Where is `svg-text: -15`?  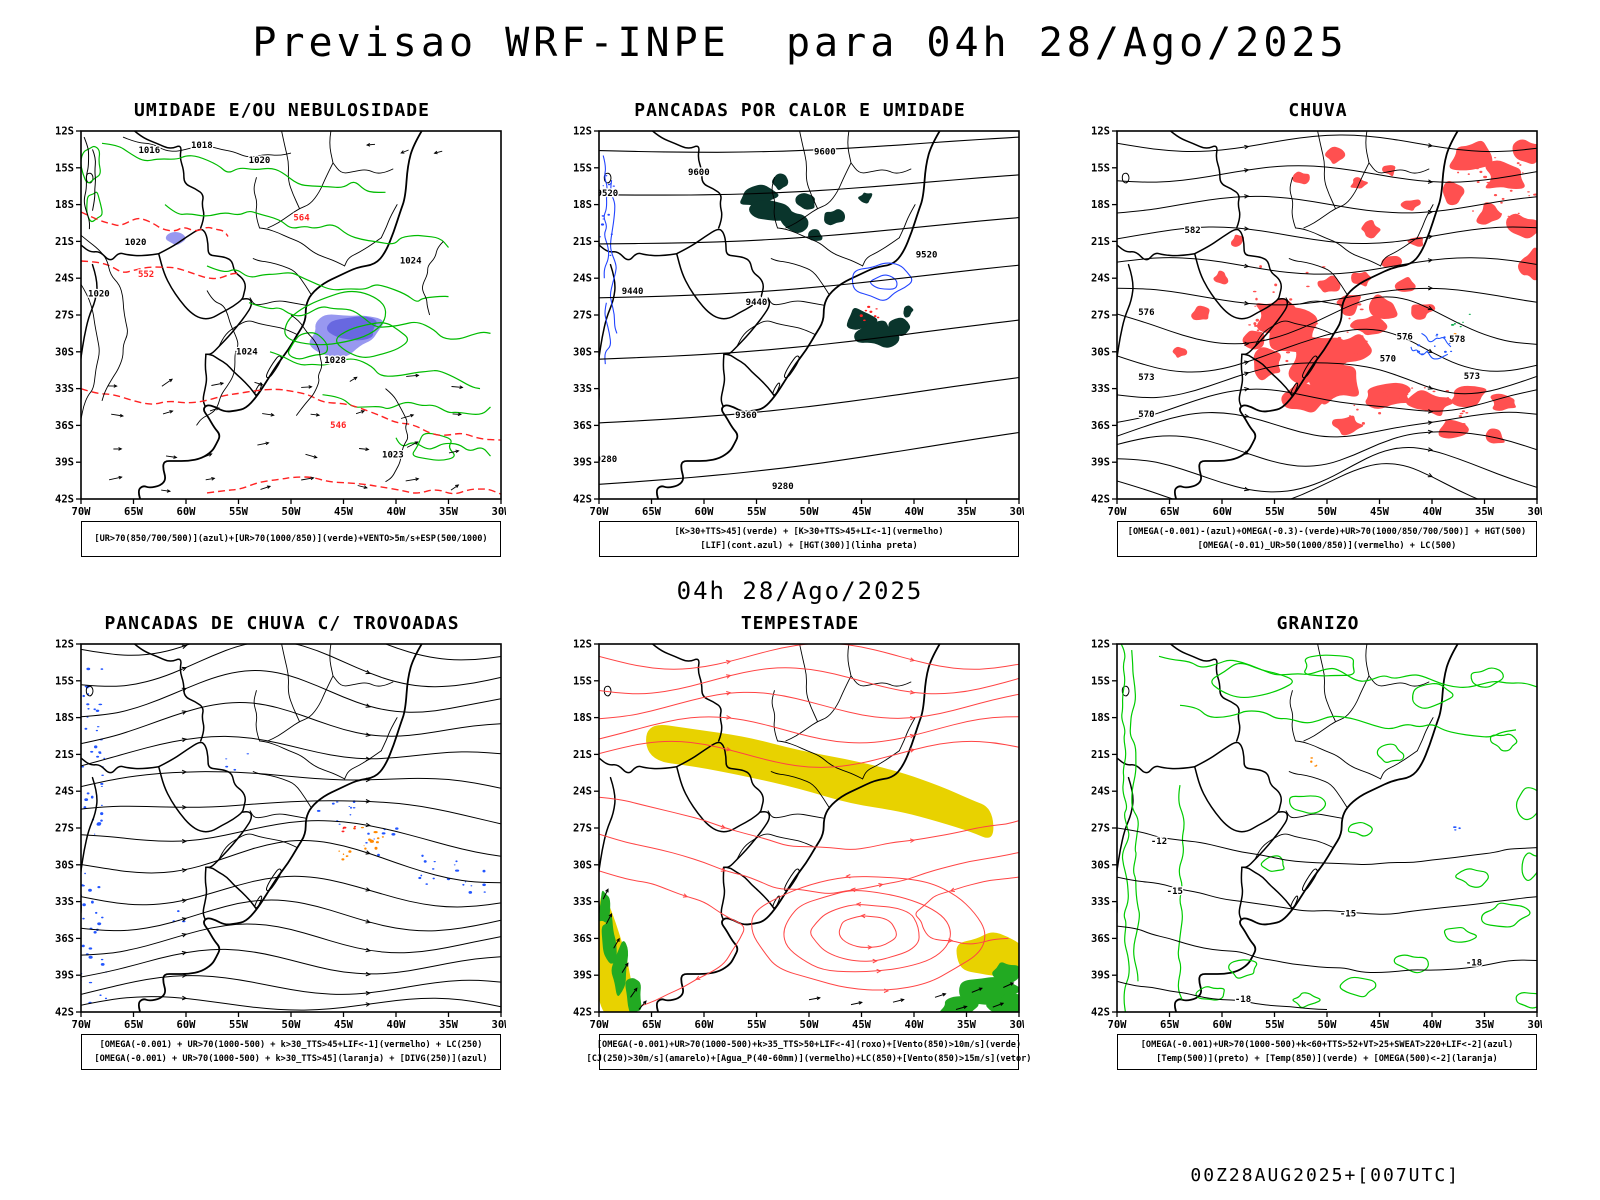 svg-text: -15 is located at coordinates (1348, 914).